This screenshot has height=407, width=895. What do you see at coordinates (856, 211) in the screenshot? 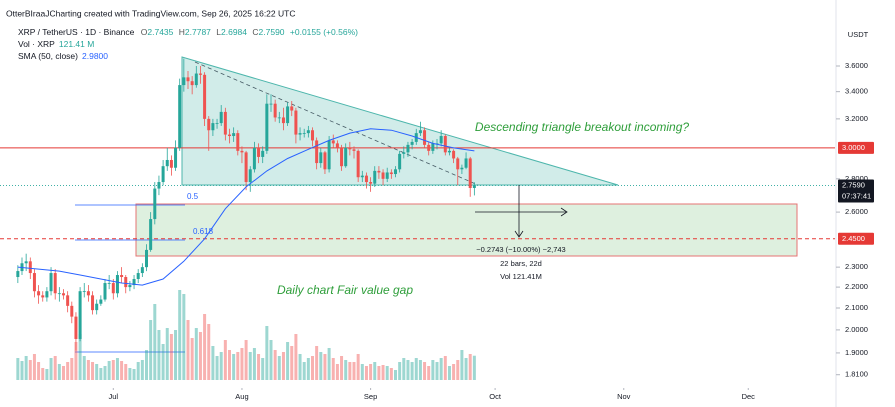
I see `y-tick-label: 2.6000` at bounding box center [856, 211].